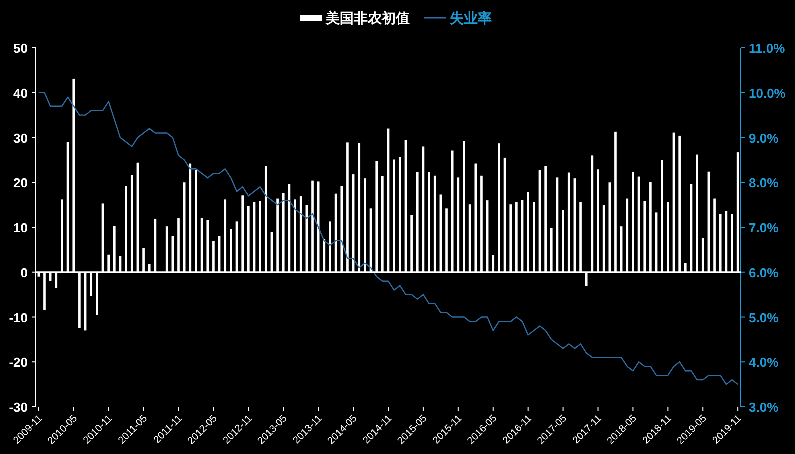 The width and height of the screenshot is (795, 454). I want to click on y-tick-label: 50, so click(21, 48).